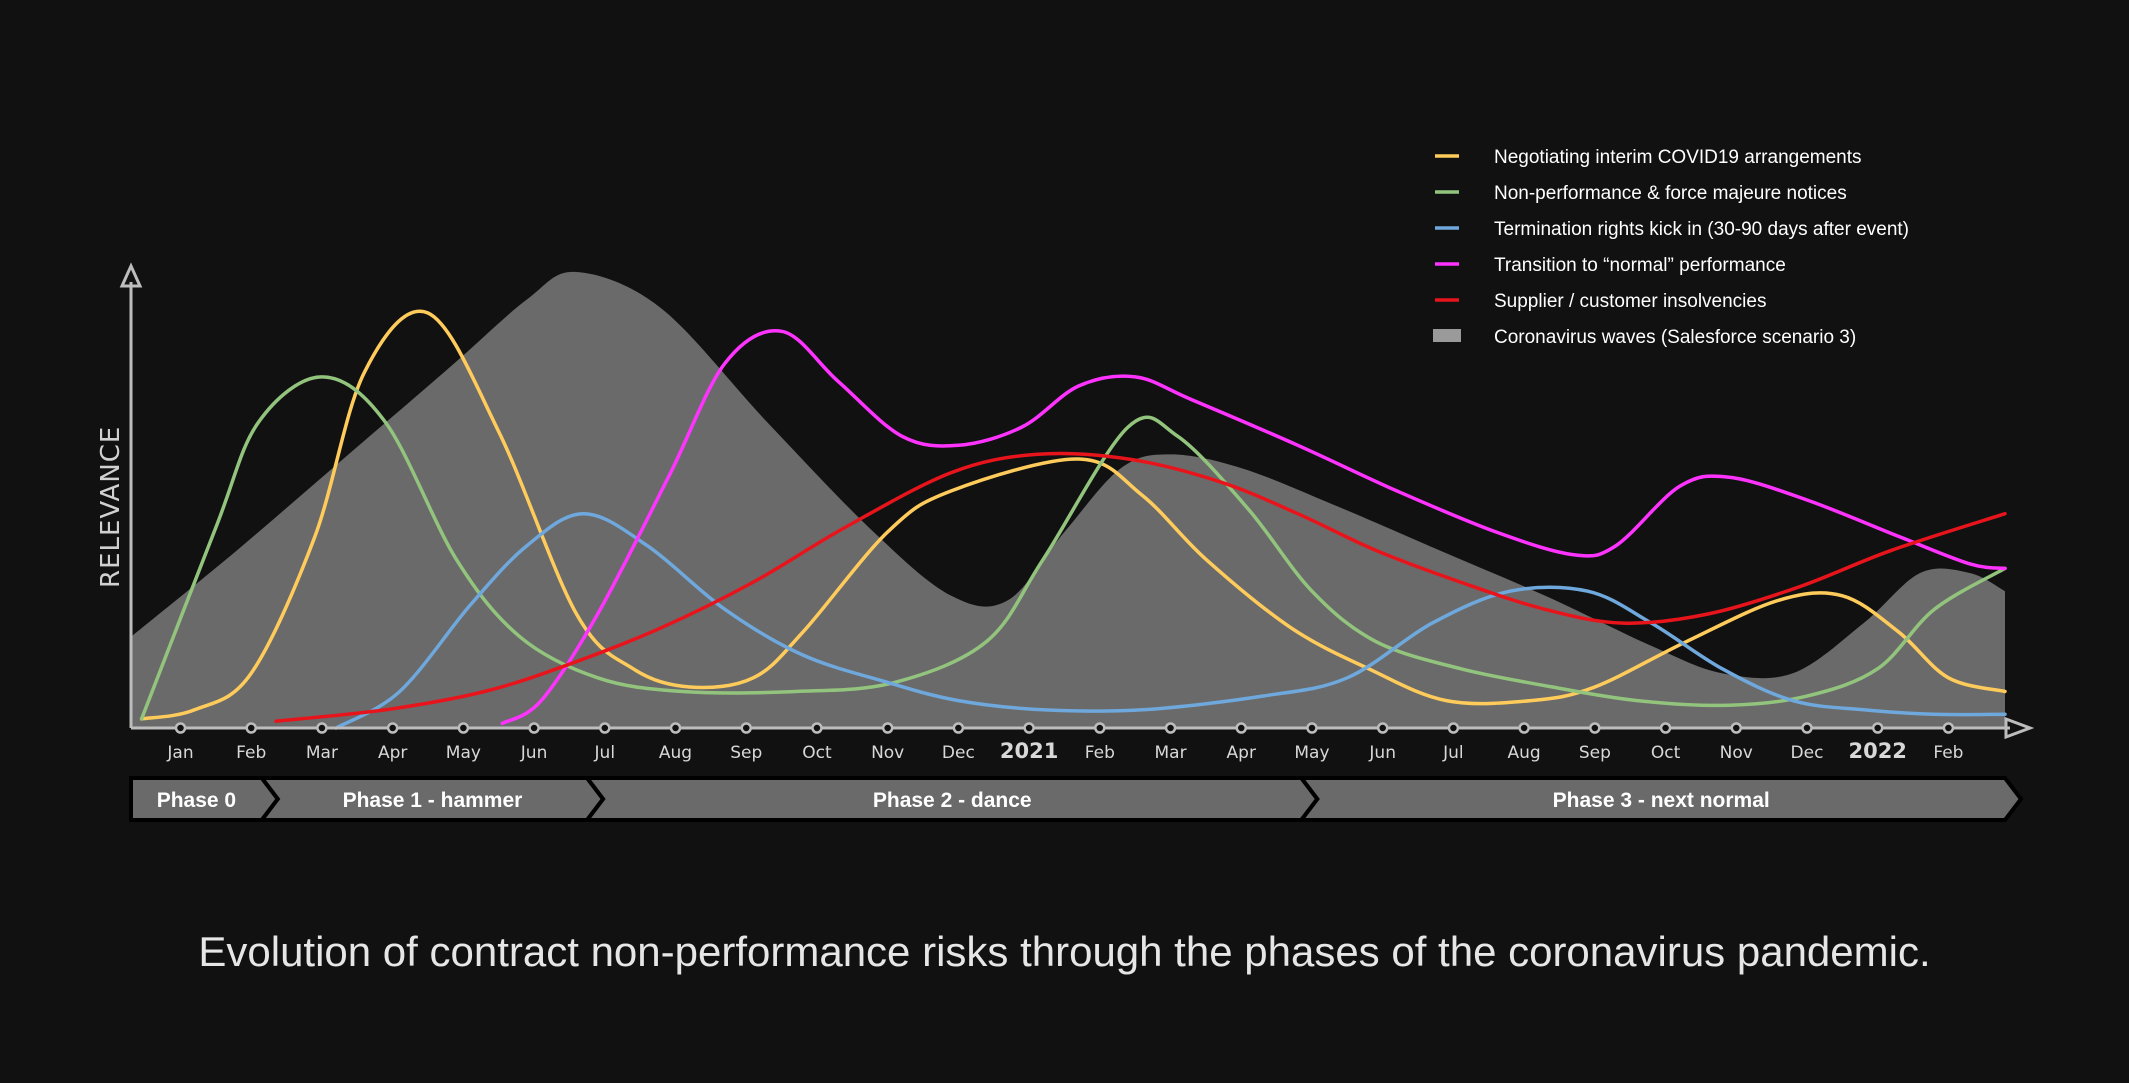 The image size is (2129, 1083). Describe the element at coordinates (1447, 335) in the screenshot. I see `legend-swatch` at that location.